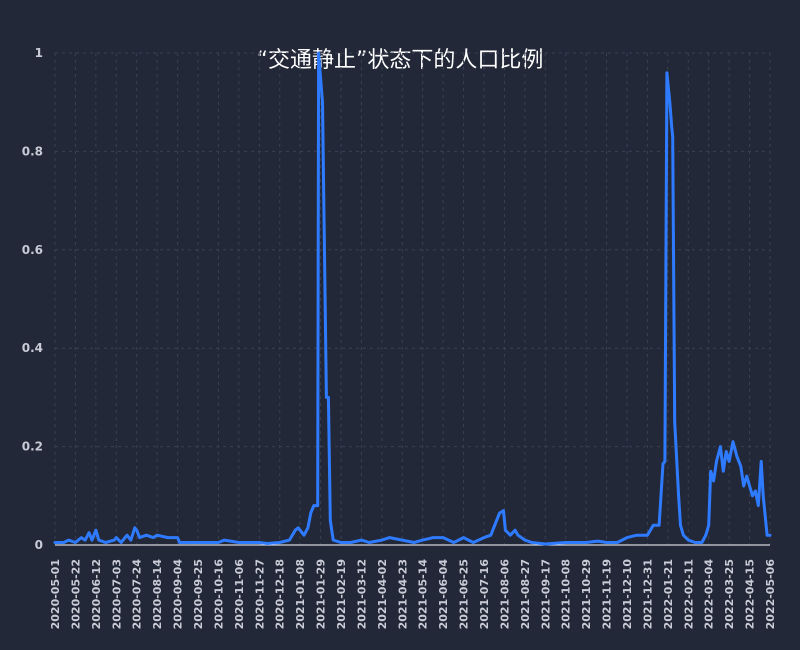 This screenshot has width=800, height=650. What do you see at coordinates (566, 594) in the screenshot?
I see `x-tick-label: 2021-10-08` at bounding box center [566, 594].